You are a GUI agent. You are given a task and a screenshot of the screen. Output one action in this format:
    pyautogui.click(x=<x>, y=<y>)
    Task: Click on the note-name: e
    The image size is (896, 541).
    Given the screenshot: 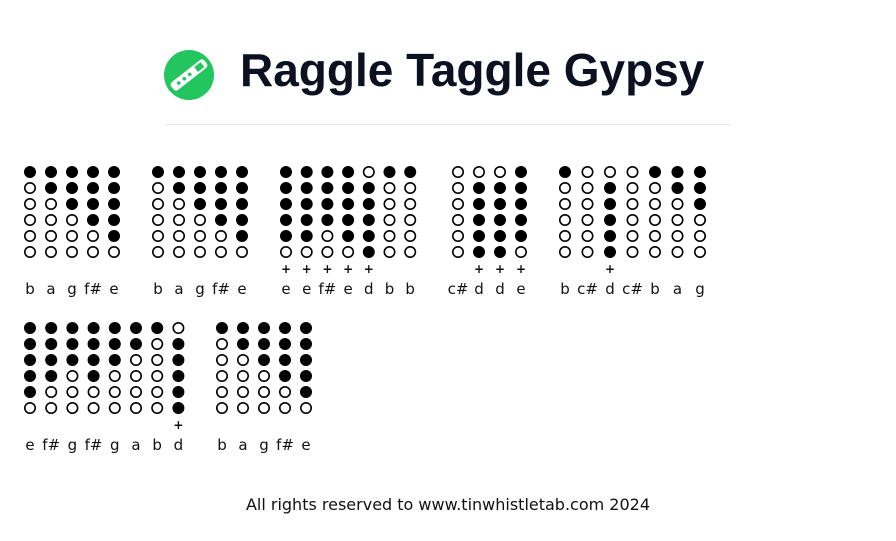 What is the action you would take?
    pyautogui.click(x=520, y=289)
    